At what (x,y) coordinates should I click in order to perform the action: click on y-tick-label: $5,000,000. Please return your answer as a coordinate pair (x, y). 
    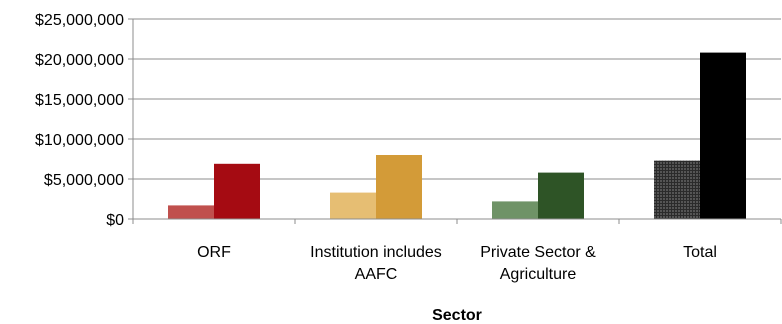
    Looking at the image, I should click on (84, 180).